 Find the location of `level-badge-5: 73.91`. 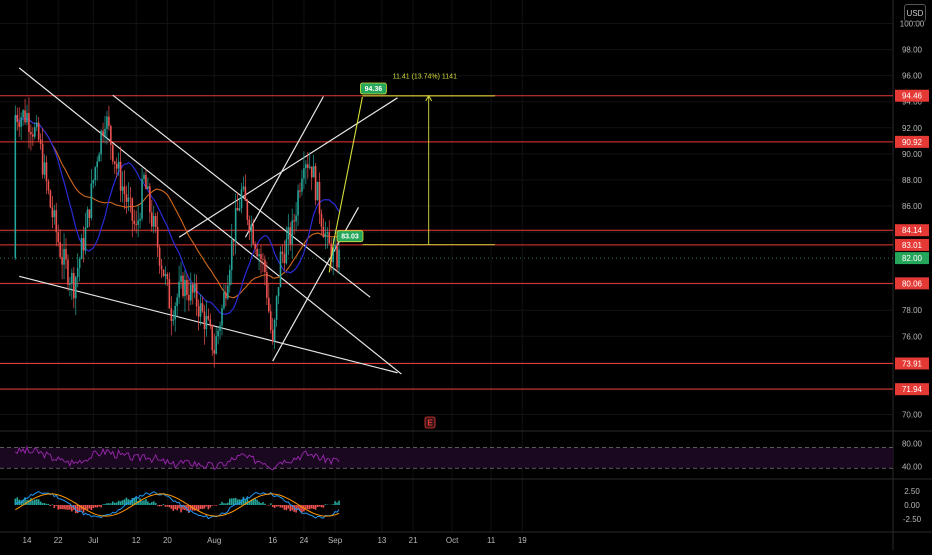

level-badge-5: 73.91 is located at coordinates (912, 364).